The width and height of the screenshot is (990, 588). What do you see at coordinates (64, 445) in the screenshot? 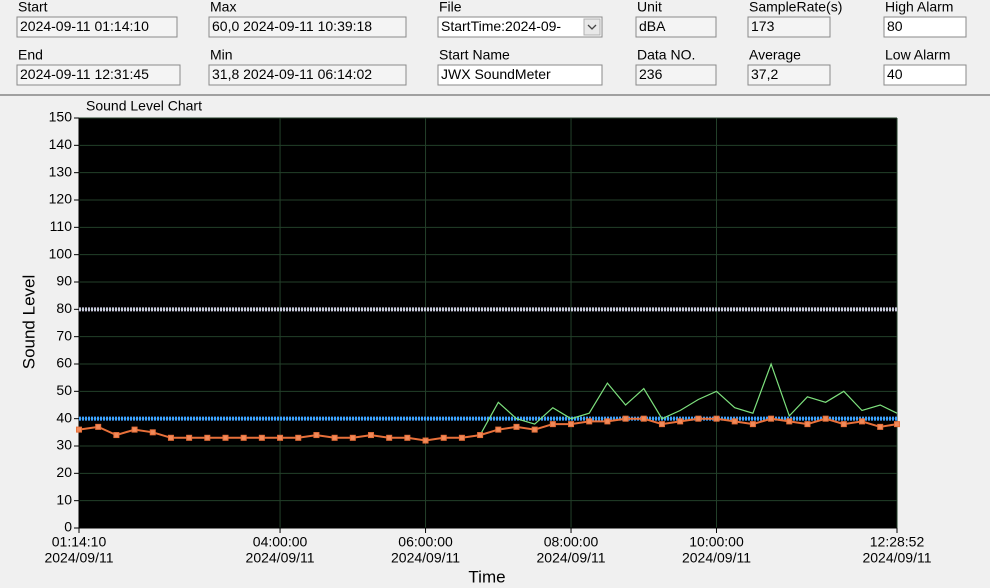
I see `y-tick-label: 30` at bounding box center [64, 445].